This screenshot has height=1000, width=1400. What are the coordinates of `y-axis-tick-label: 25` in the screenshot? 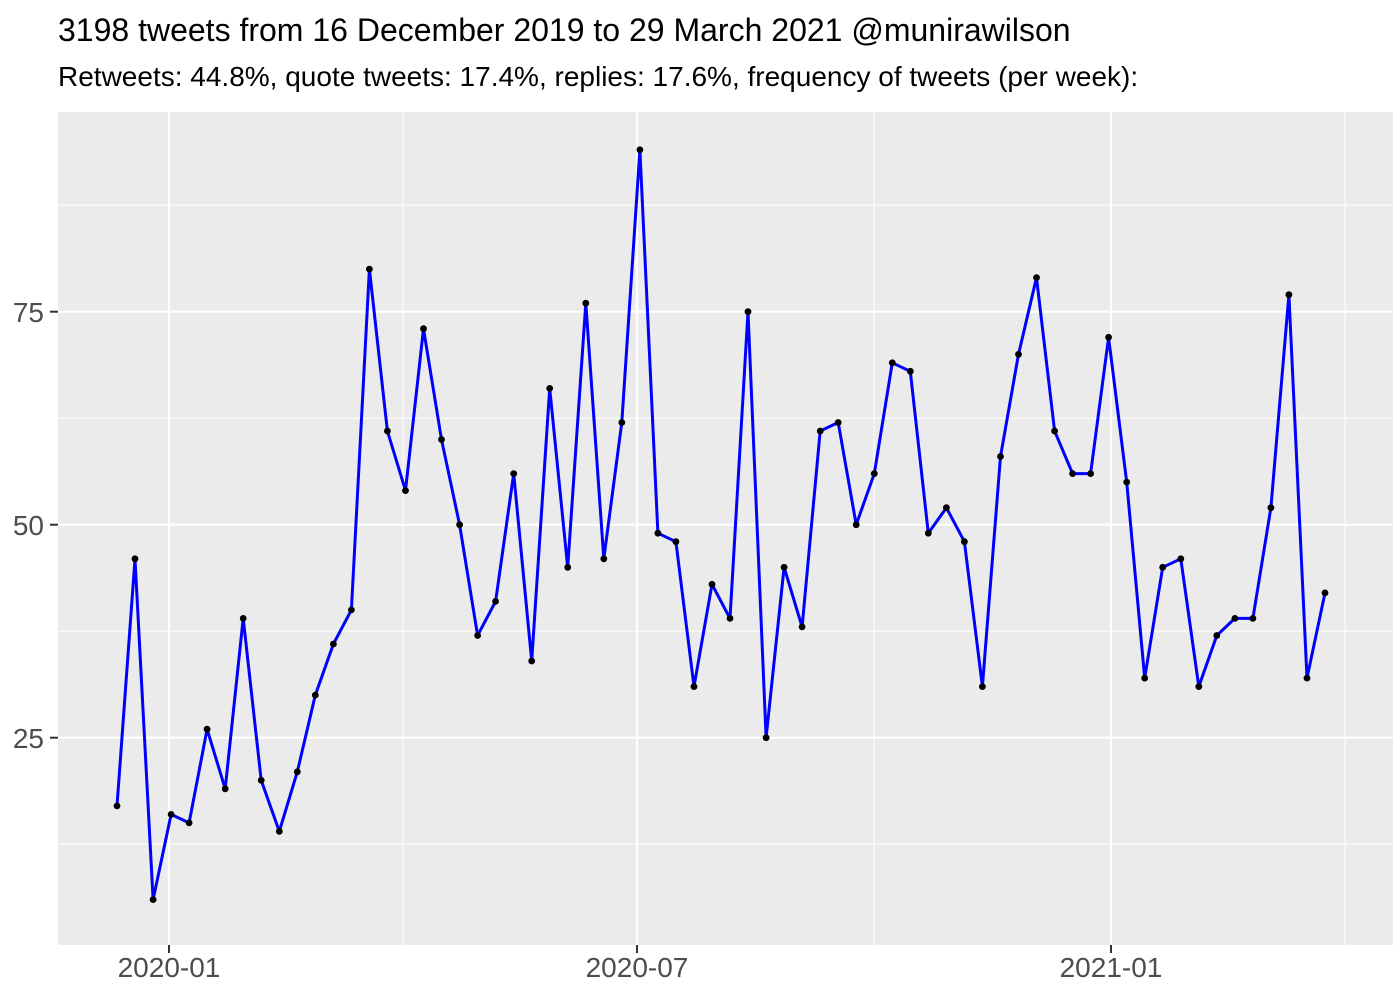 It's located at (28, 738).